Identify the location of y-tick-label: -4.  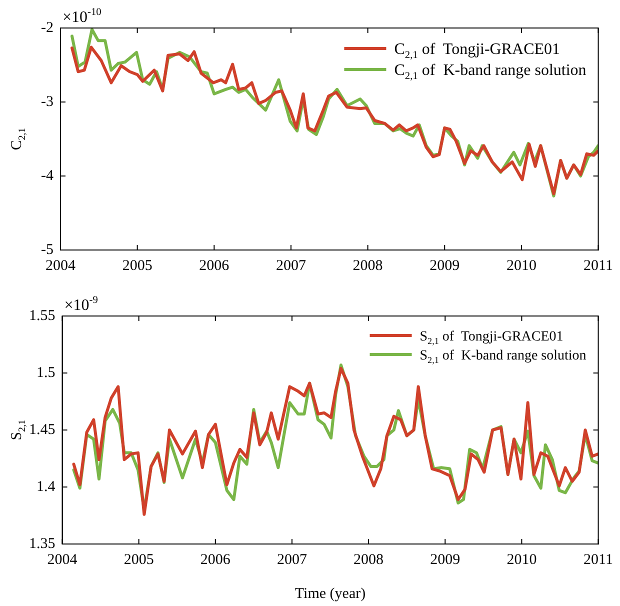
(47, 176).